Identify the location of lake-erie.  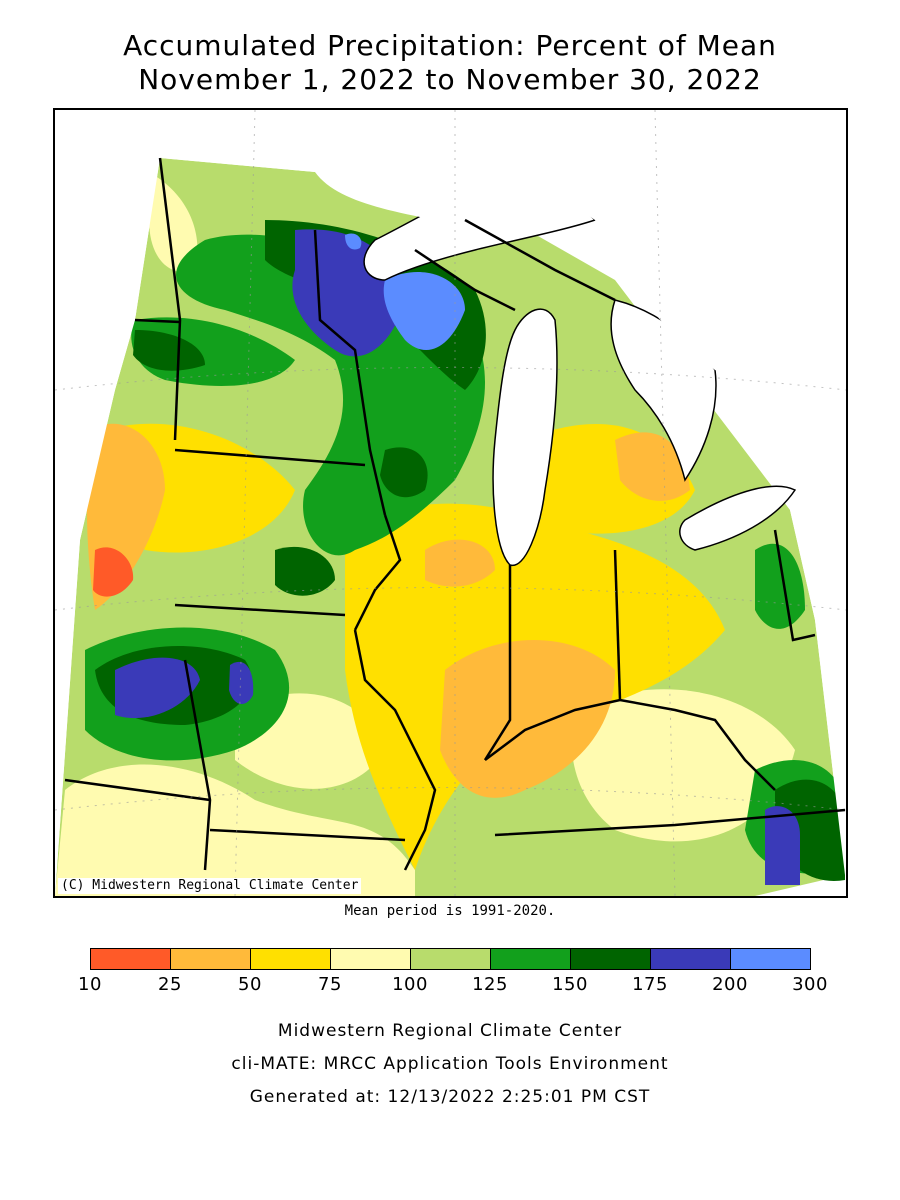
(738, 518).